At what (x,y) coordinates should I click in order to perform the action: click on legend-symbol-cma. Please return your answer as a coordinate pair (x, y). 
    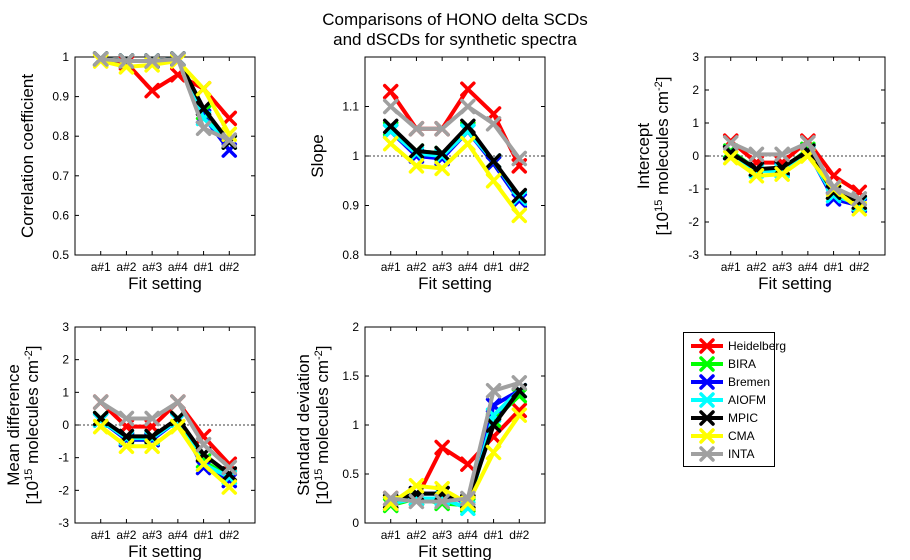
    Looking at the image, I should click on (707, 436).